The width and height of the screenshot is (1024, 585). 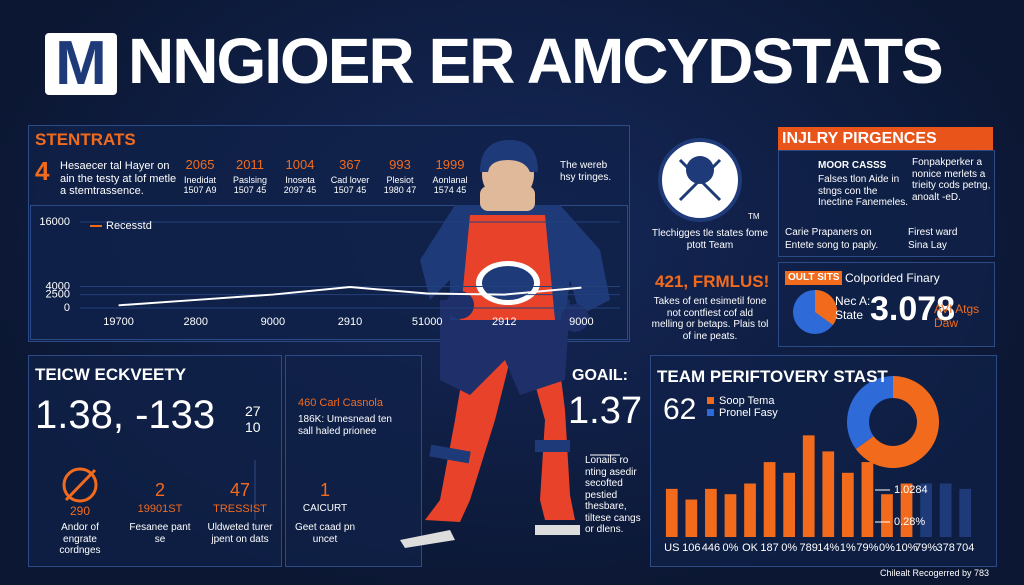 What do you see at coordinates (250, 185) in the screenshot?
I see `stat-label: Paslsing 1507 45` at bounding box center [250, 185].